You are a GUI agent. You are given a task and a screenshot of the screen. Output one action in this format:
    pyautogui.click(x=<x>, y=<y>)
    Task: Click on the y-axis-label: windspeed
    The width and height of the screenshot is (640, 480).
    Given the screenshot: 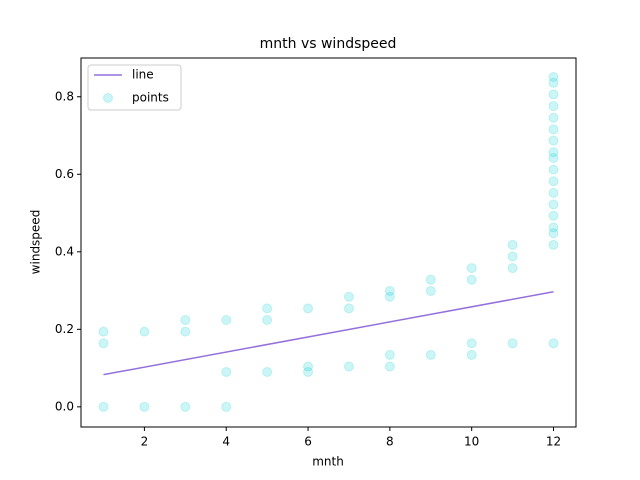 What is the action you would take?
    pyautogui.click(x=36, y=242)
    